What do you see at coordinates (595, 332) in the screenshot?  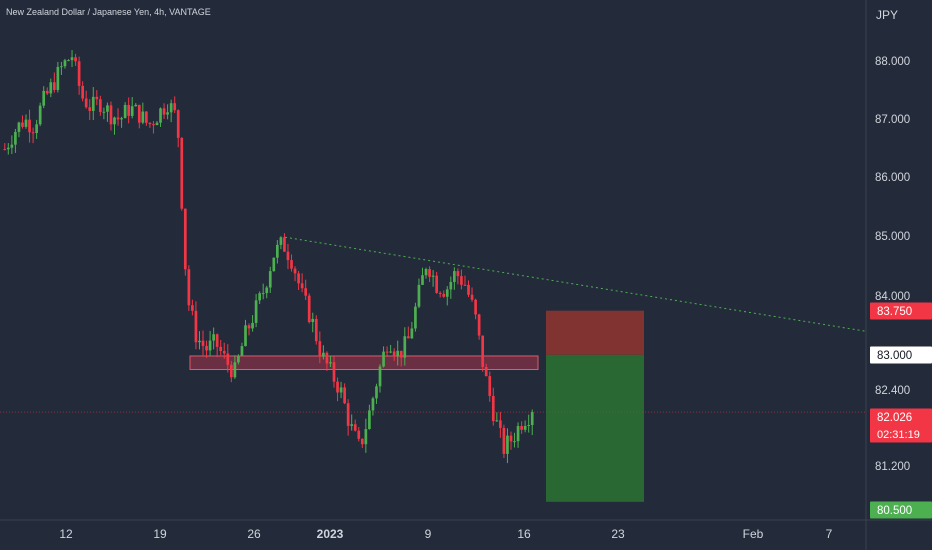 I see `stop-loss-zone` at bounding box center [595, 332].